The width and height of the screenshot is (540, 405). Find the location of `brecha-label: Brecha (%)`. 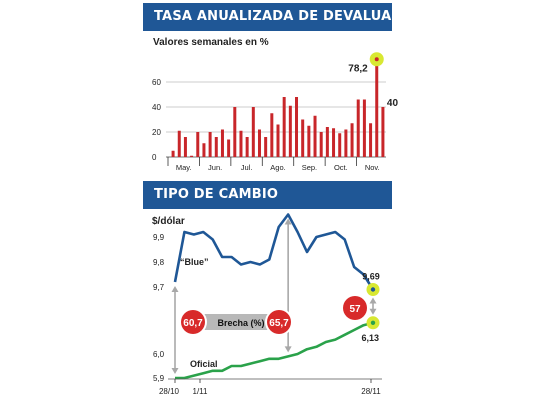

brecha-label: Brecha (%) is located at coordinates (240, 323).